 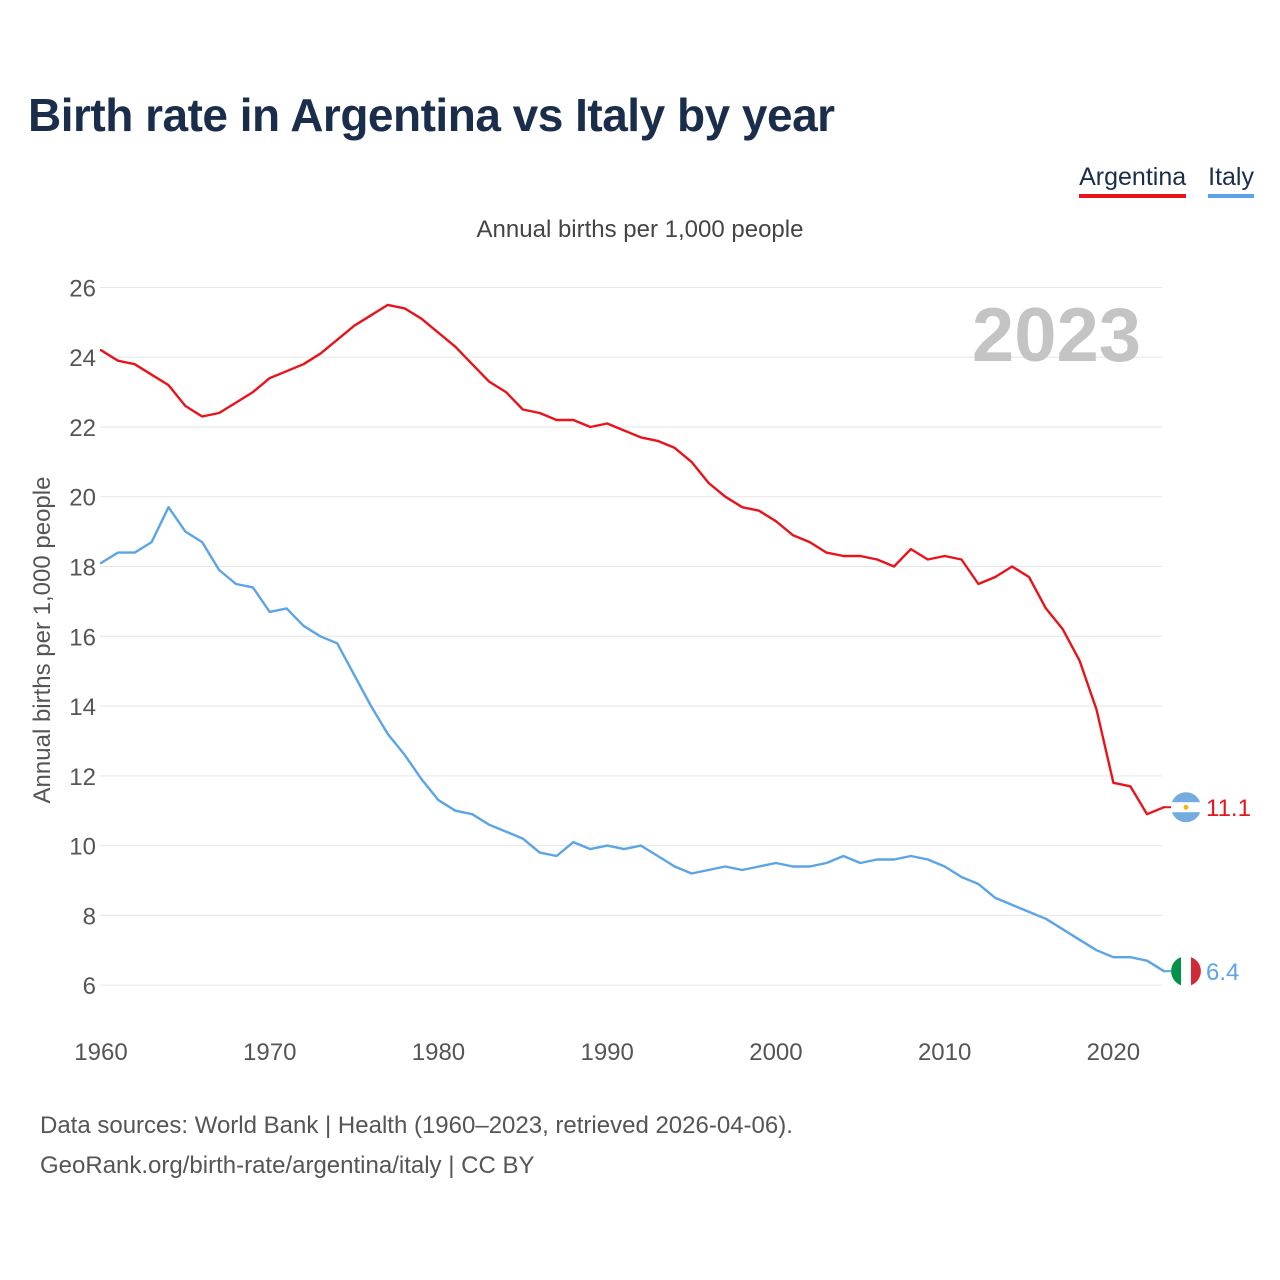 I want to click on y-tick-label: 16, so click(x=82, y=637).